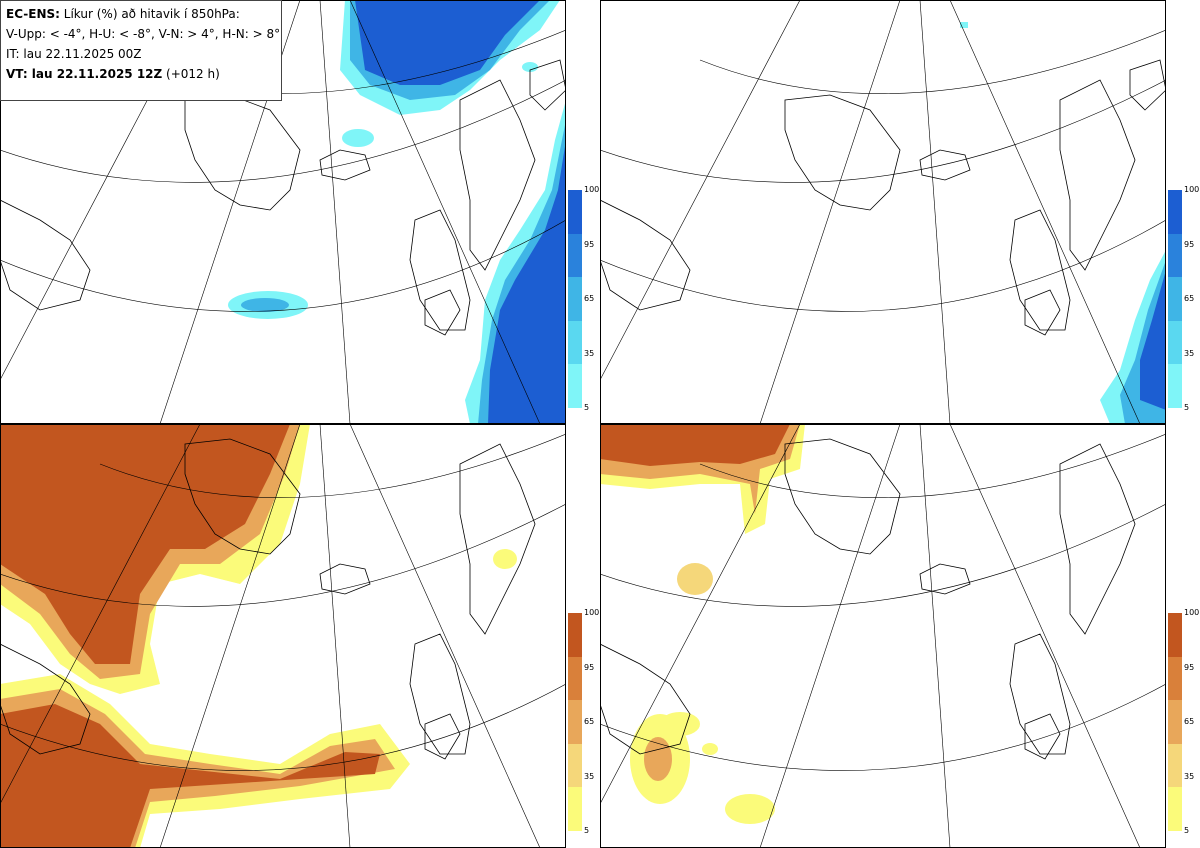 The height and width of the screenshot is (848, 1200). I want to click on initial-time: IT: lau 22.11.2025 00Z, so click(74, 54).